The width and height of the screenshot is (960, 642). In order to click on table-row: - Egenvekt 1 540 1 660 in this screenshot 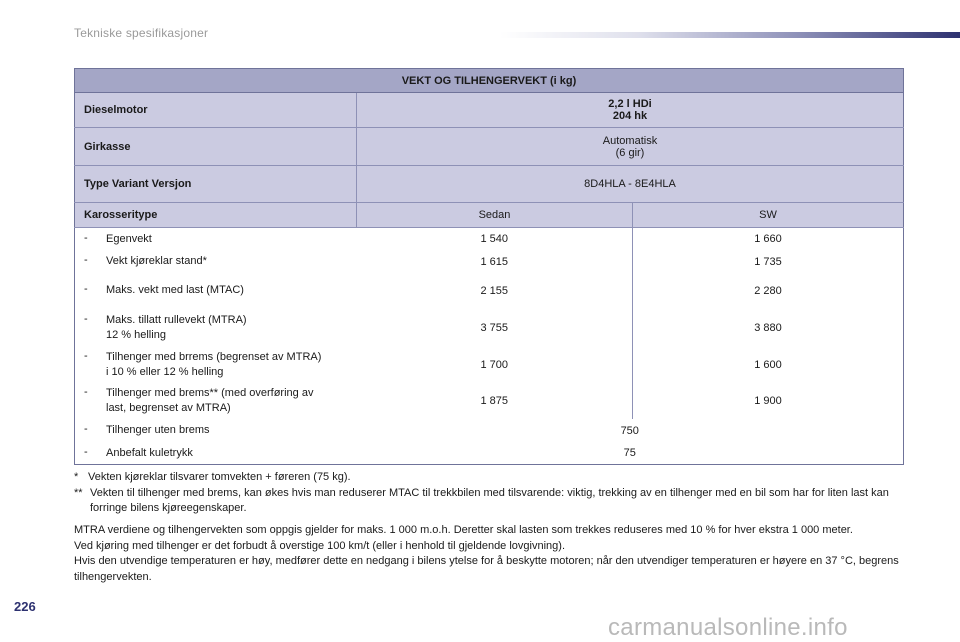, I will do `click(489, 239)`.